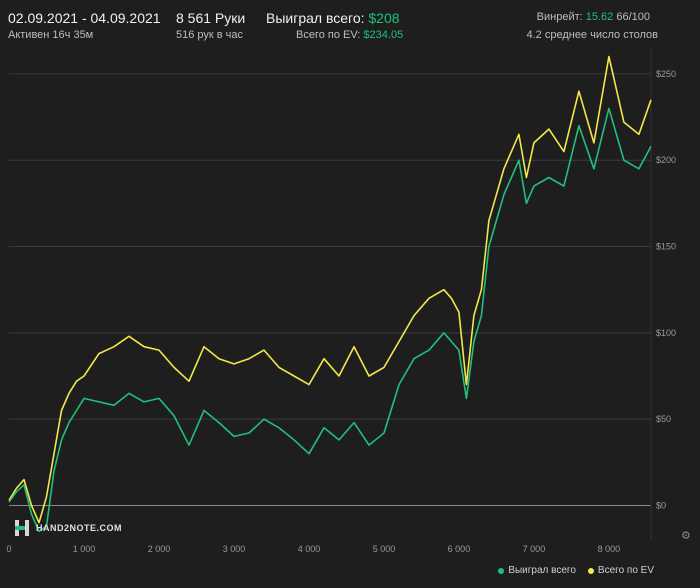  Describe the element at coordinates (666, 247) in the screenshot. I see `y-tick-label: $150` at that location.